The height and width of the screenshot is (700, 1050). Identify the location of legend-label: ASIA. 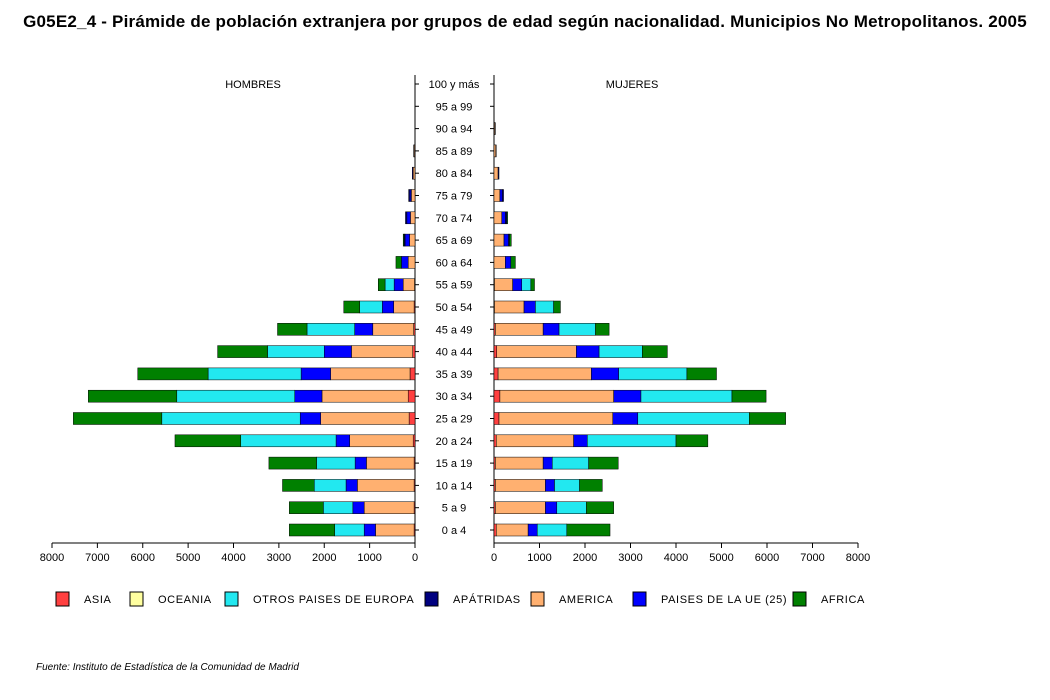
(98, 600).